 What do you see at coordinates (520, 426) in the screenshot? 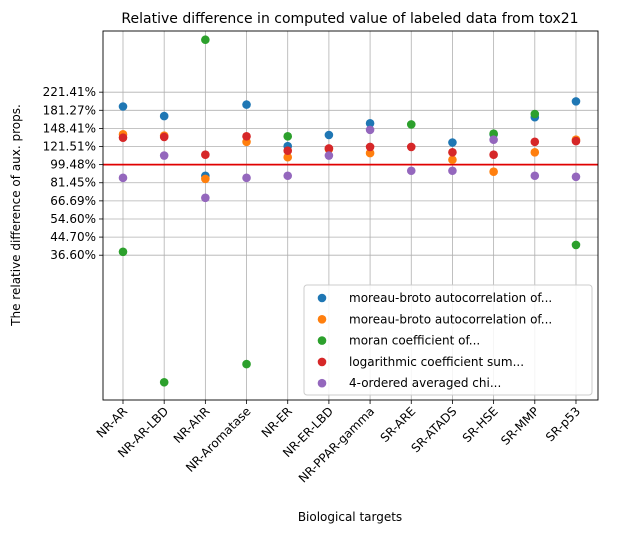
I see `x-tick-label: SR-MMP` at bounding box center [520, 426].